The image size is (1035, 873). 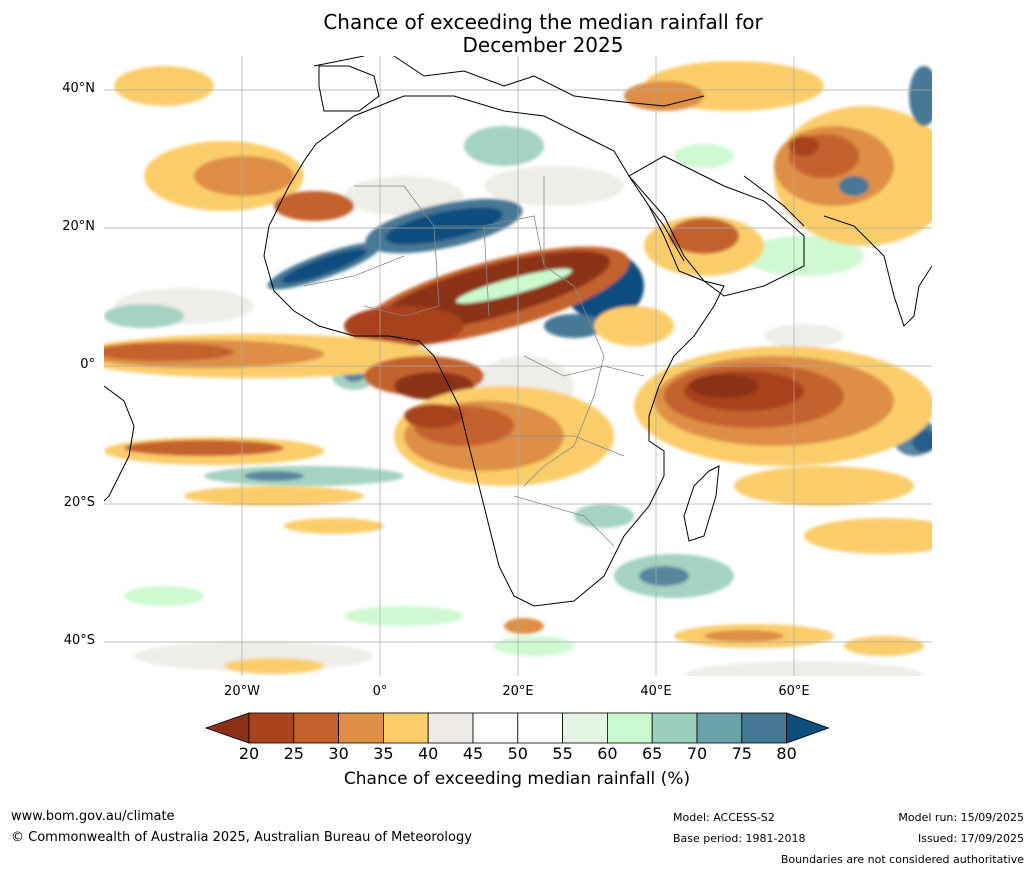 I want to click on colorbar-tick-label: 50, so click(x=517, y=753).